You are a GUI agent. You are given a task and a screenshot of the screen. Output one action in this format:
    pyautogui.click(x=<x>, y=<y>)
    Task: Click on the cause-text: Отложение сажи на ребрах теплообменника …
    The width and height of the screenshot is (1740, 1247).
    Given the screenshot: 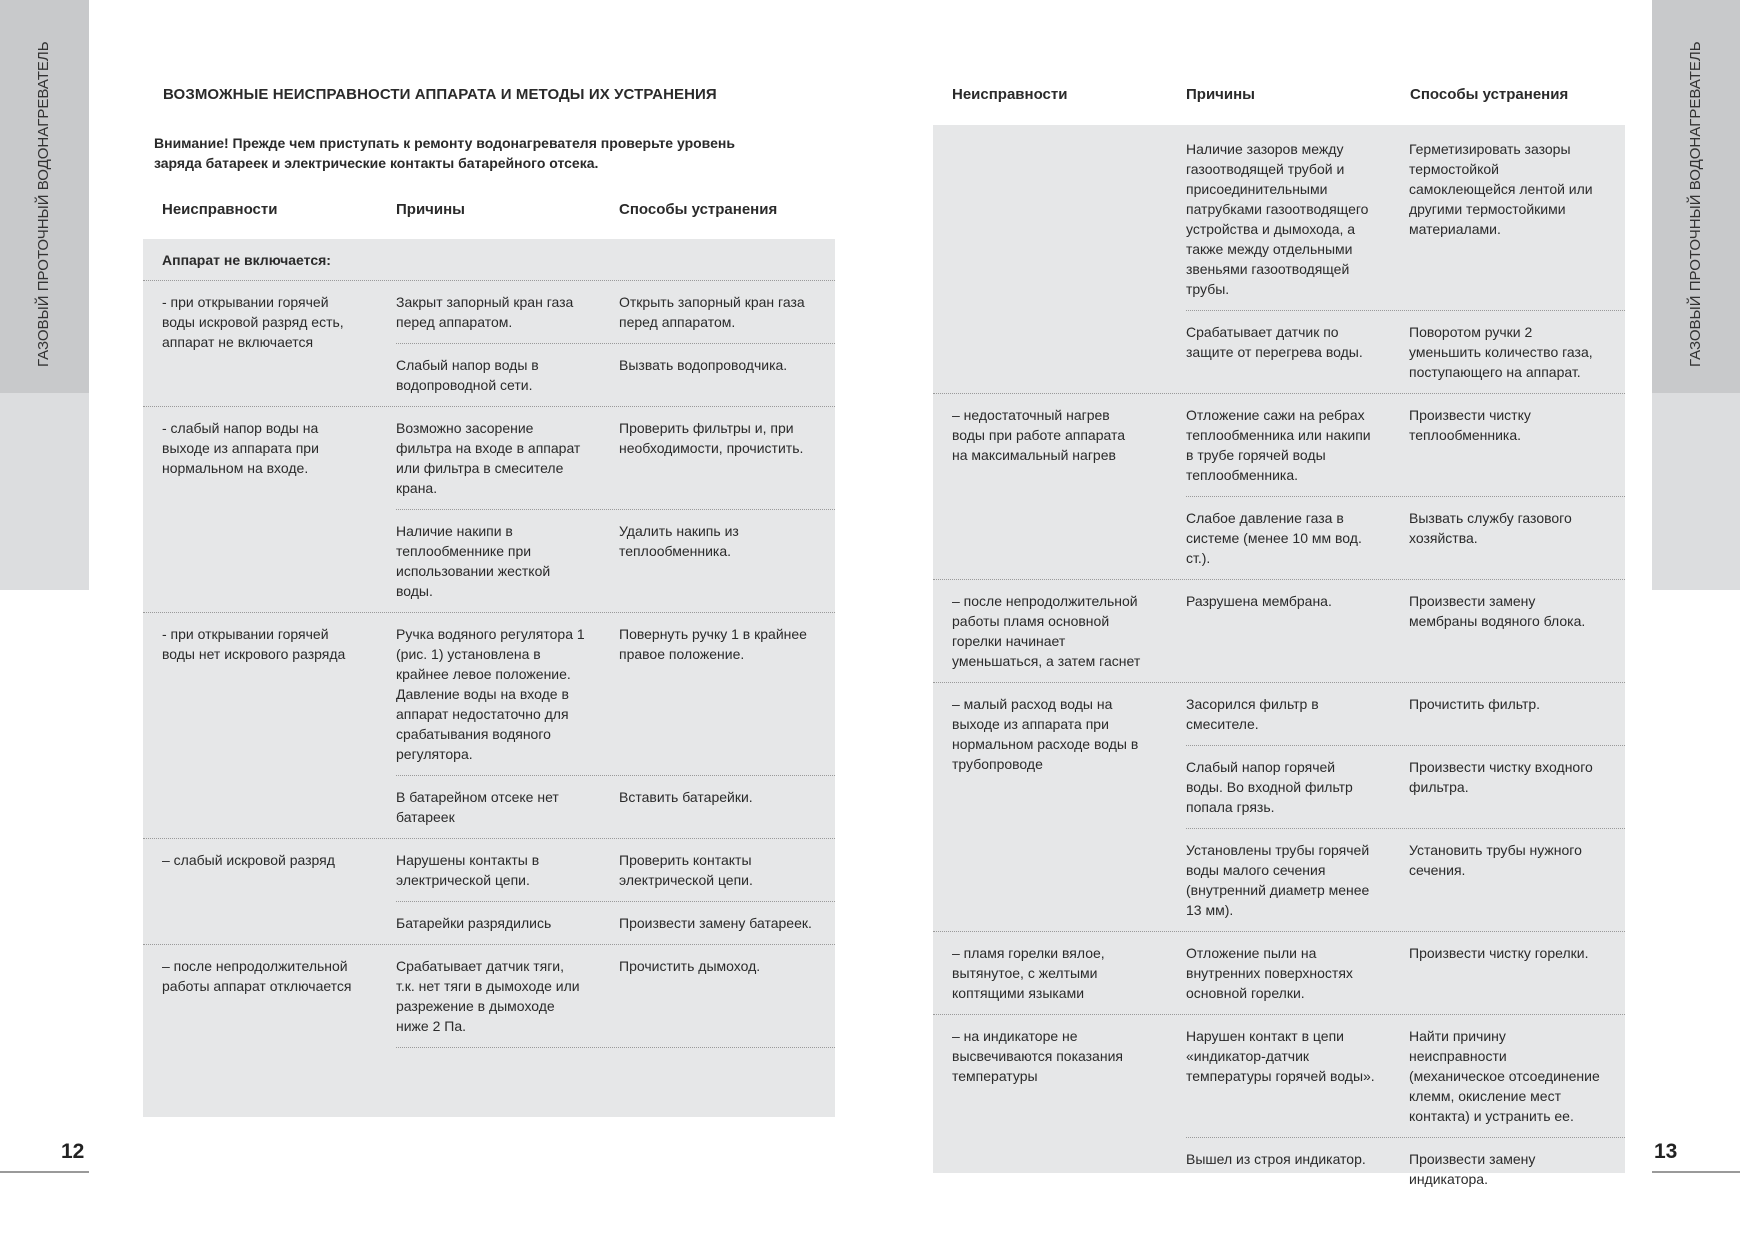 What is the action you would take?
    pyautogui.click(x=1278, y=445)
    